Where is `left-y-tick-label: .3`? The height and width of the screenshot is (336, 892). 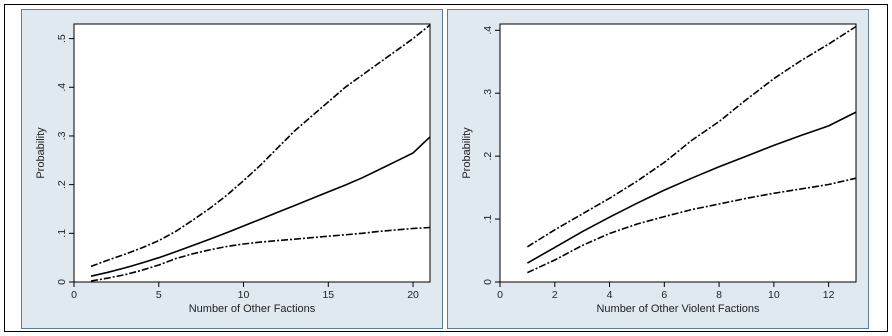 left-y-tick-label: .3 is located at coordinates (62, 135).